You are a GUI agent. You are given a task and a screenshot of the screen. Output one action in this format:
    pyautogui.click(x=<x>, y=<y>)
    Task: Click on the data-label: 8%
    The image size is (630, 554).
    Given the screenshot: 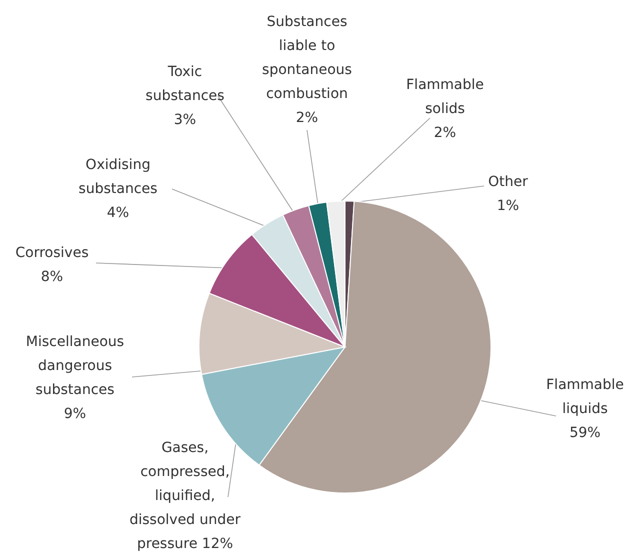 What is the action you would take?
    pyautogui.click(x=52, y=277)
    